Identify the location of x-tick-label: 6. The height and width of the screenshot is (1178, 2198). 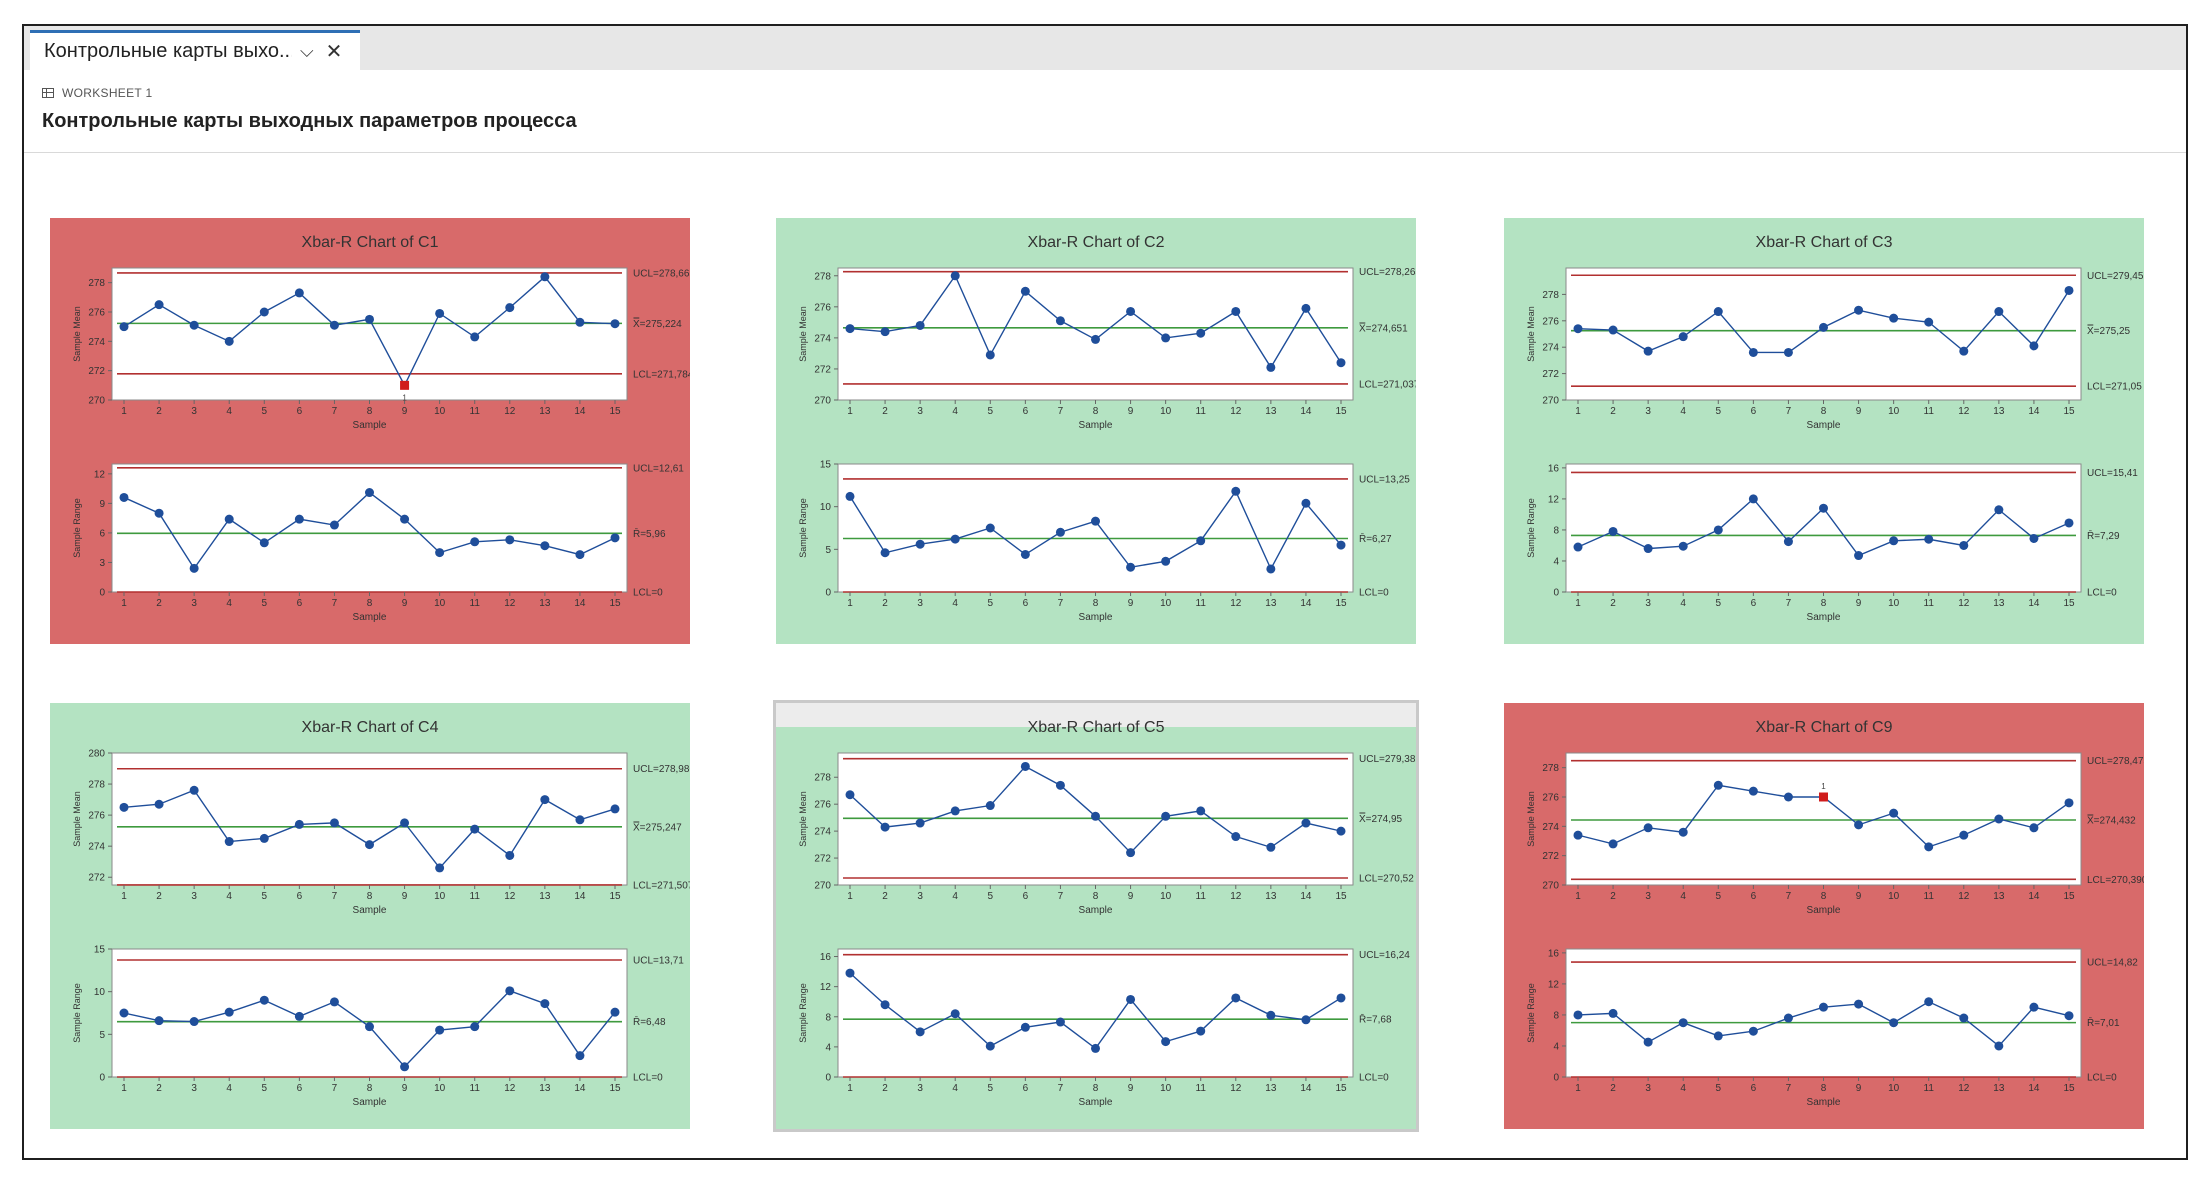
(1754, 411).